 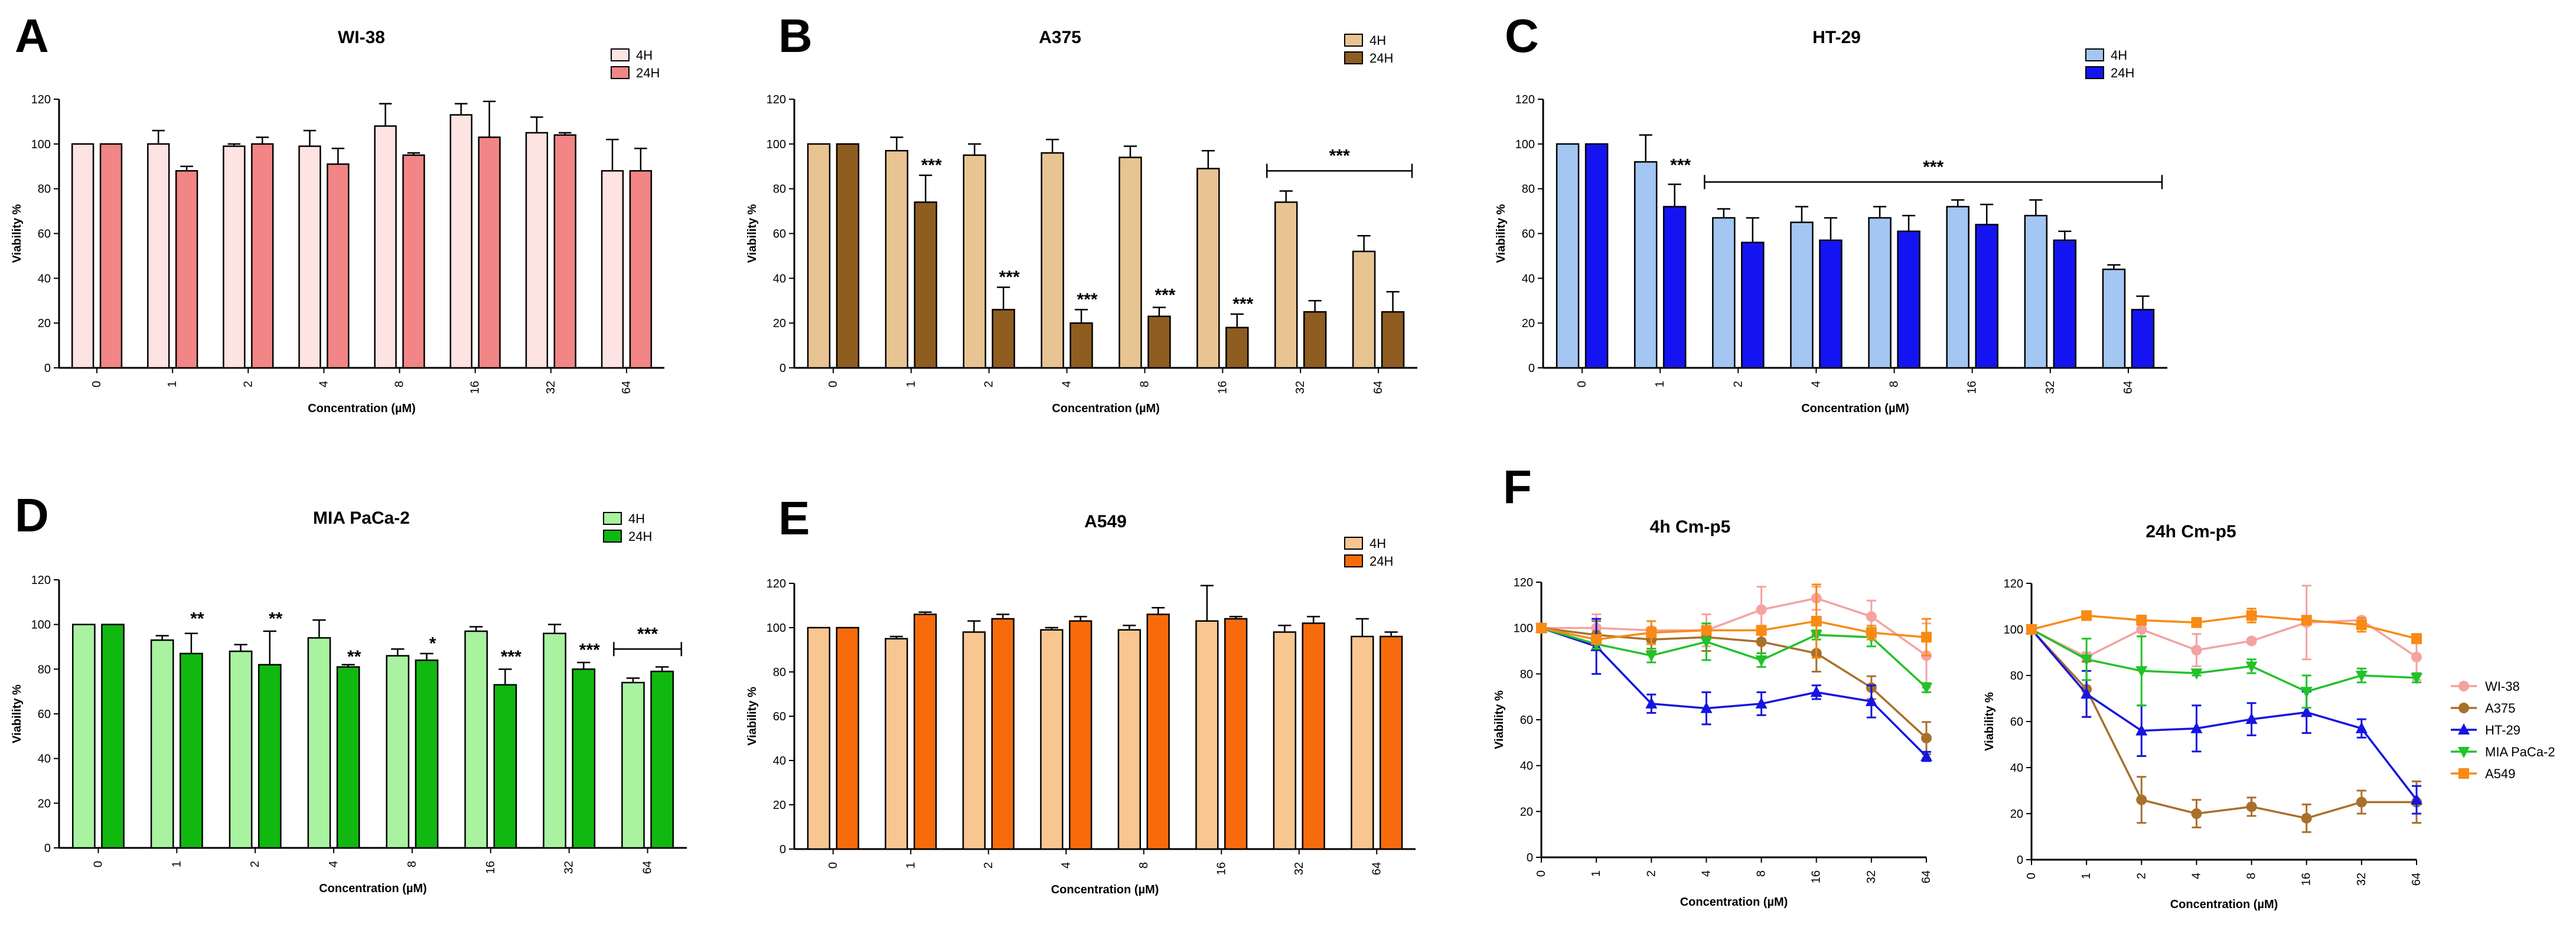 I want to click on chart-title: HT-29, so click(x=1837, y=37).